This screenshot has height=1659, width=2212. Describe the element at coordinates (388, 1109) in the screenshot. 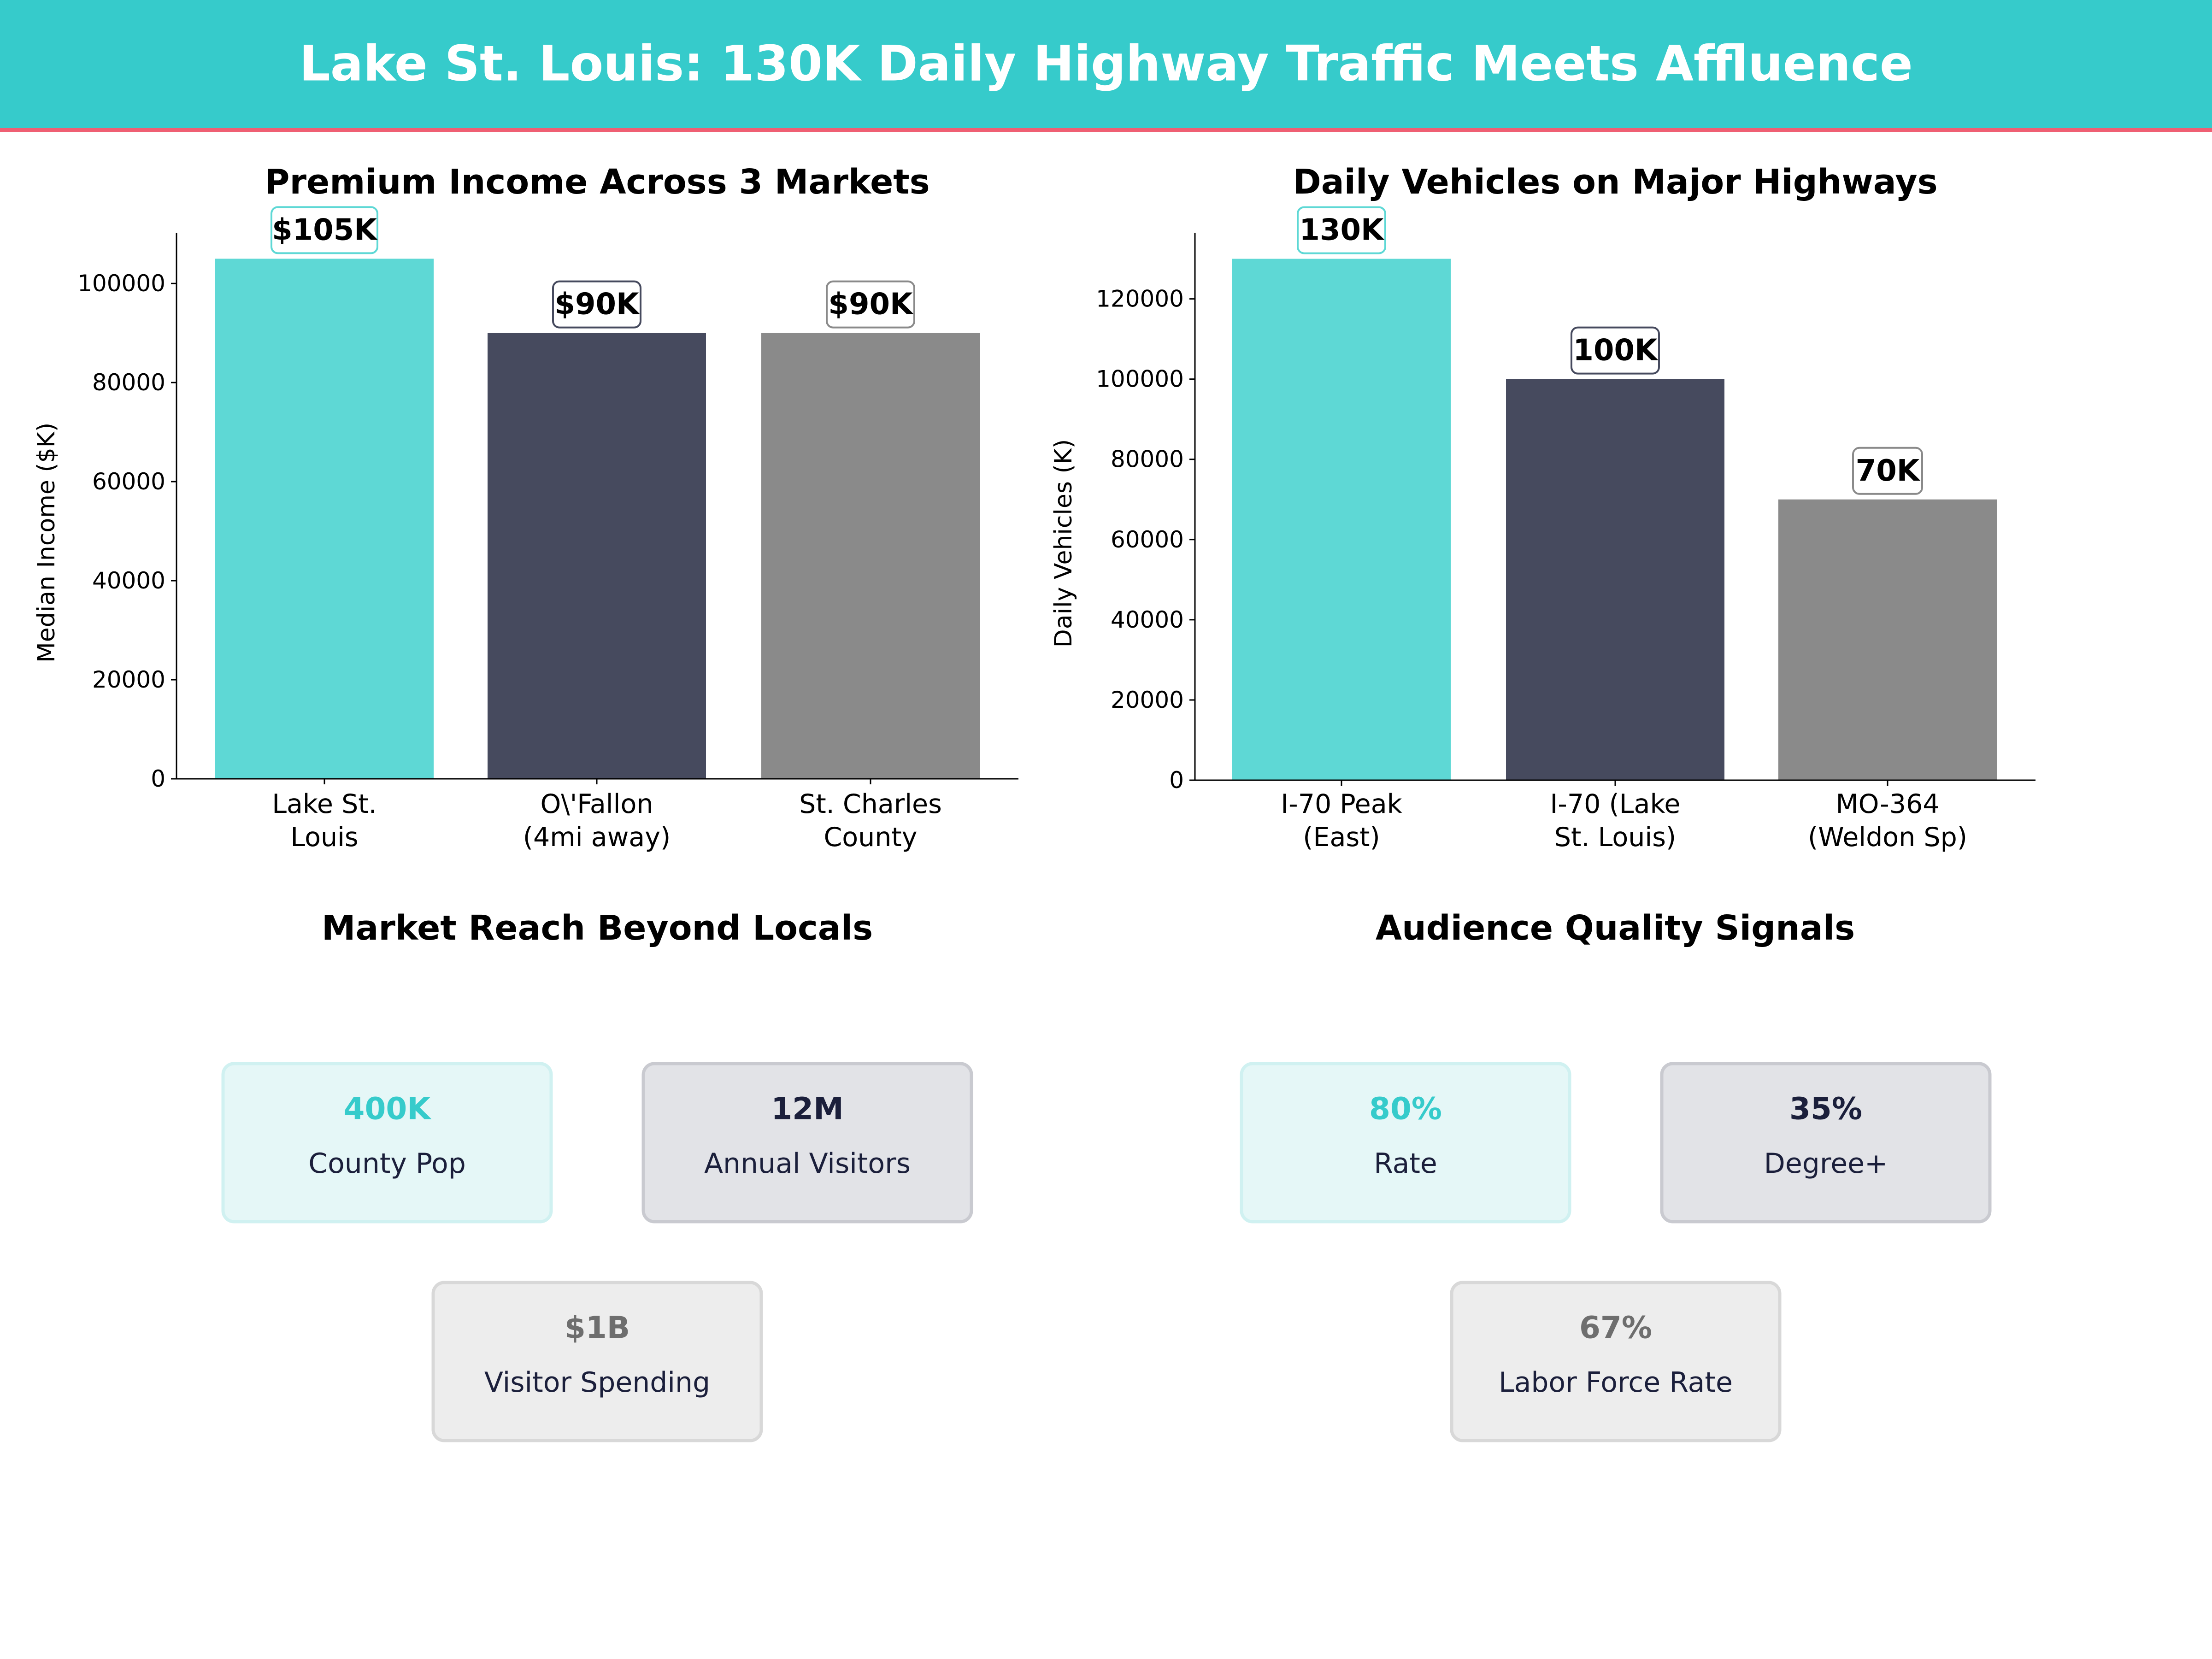

I see `stat-card-value: 400K` at that location.